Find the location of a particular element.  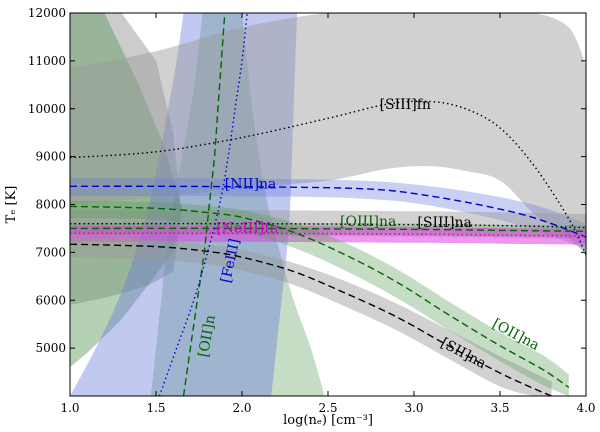

x-axis-label: log(nₑ) [cm⁻³] is located at coordinates (328, 420).